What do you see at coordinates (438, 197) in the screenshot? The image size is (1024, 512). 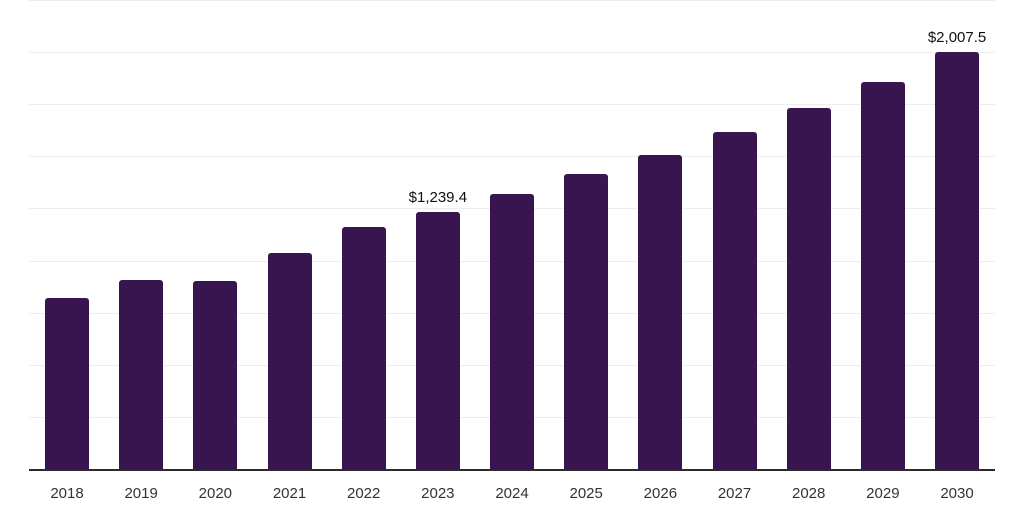 I see `bar-value-label-2023: $1,239.4` at bounding box center [438, 197].